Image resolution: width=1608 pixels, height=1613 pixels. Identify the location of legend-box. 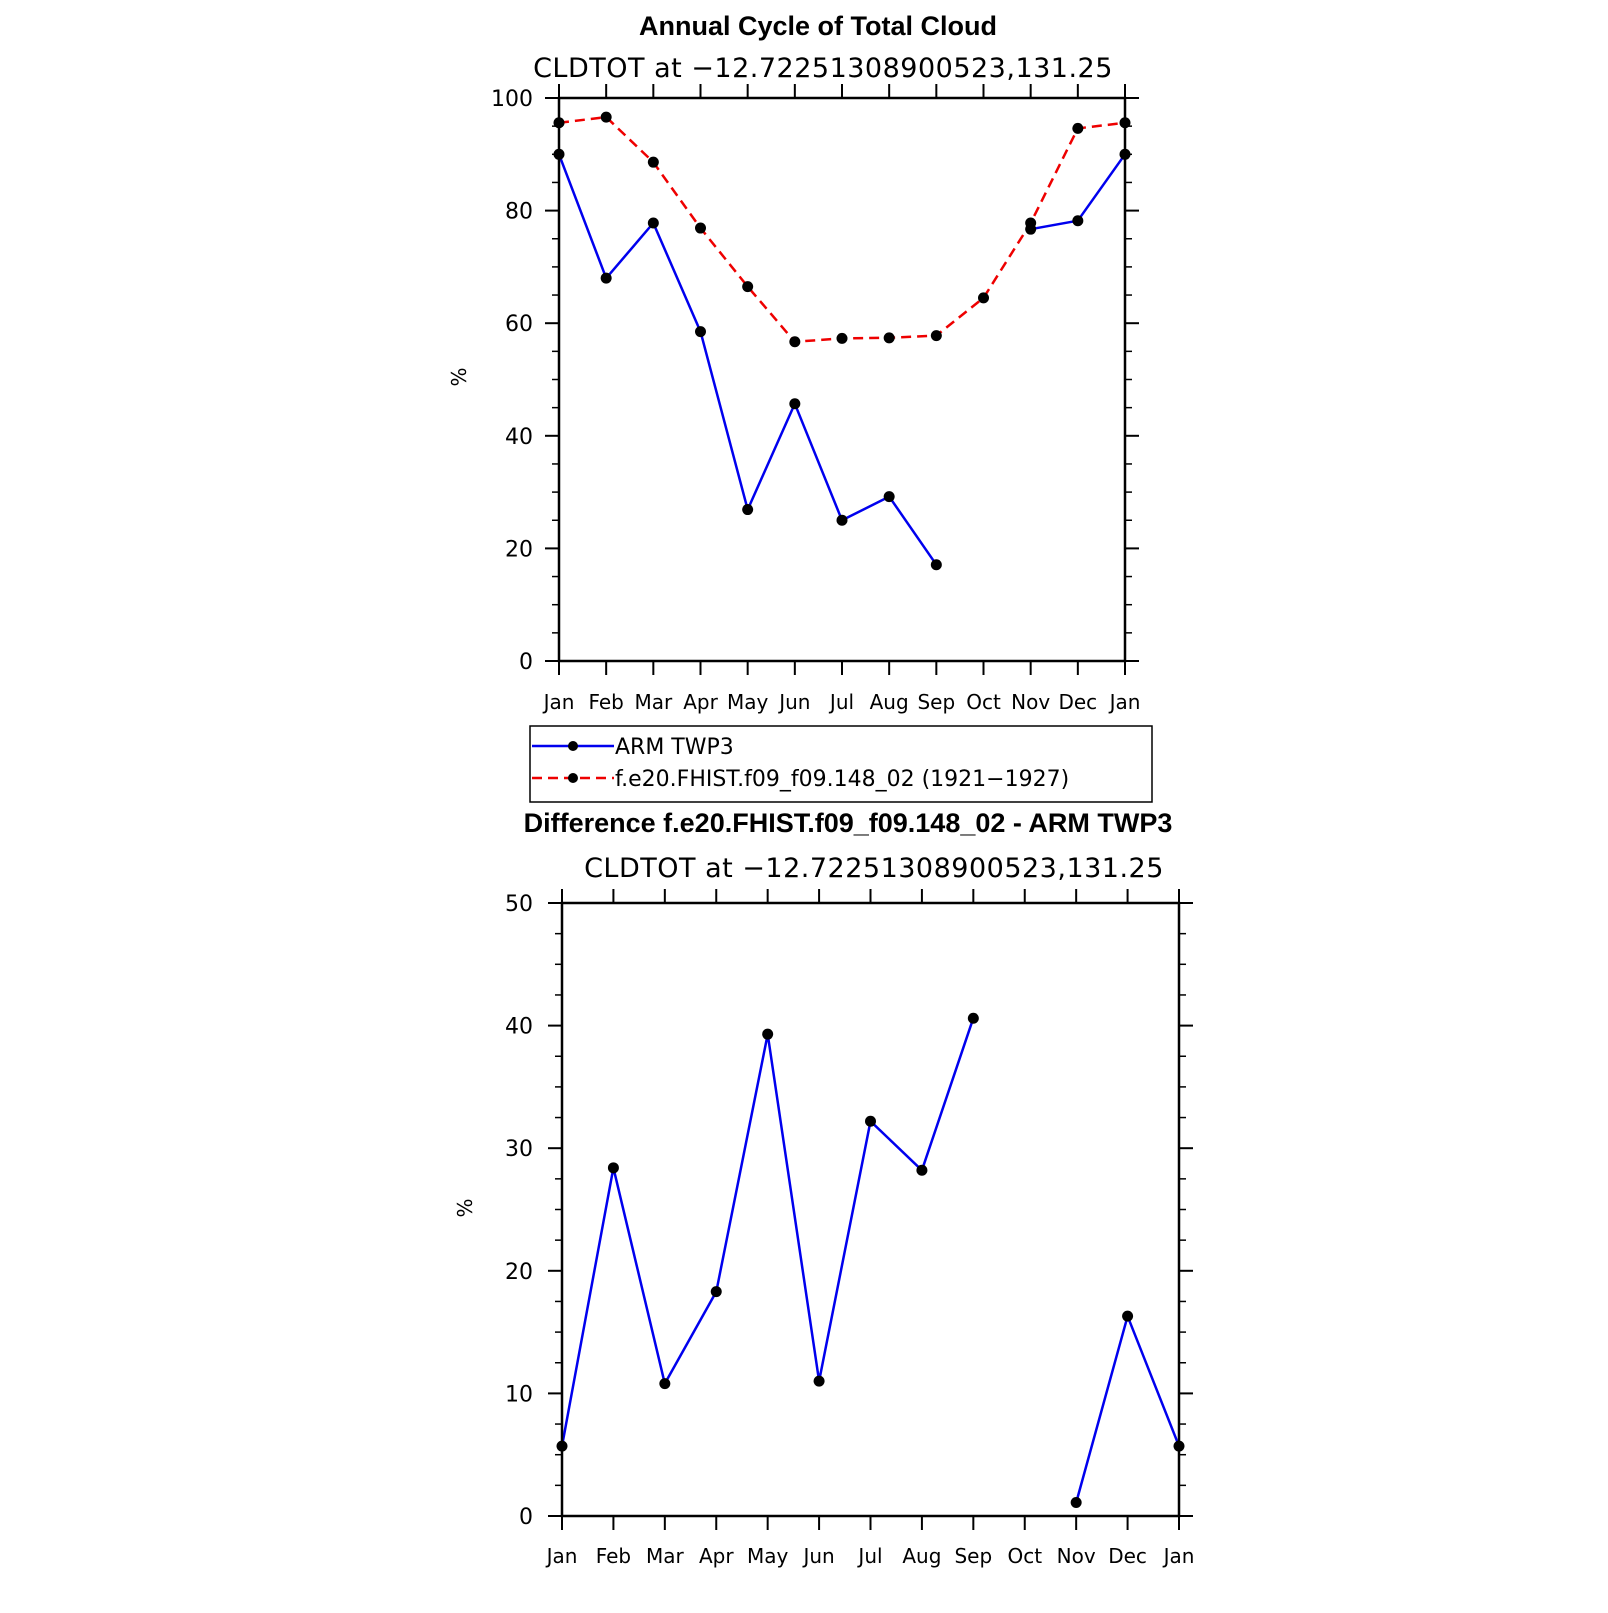
(841, 764).